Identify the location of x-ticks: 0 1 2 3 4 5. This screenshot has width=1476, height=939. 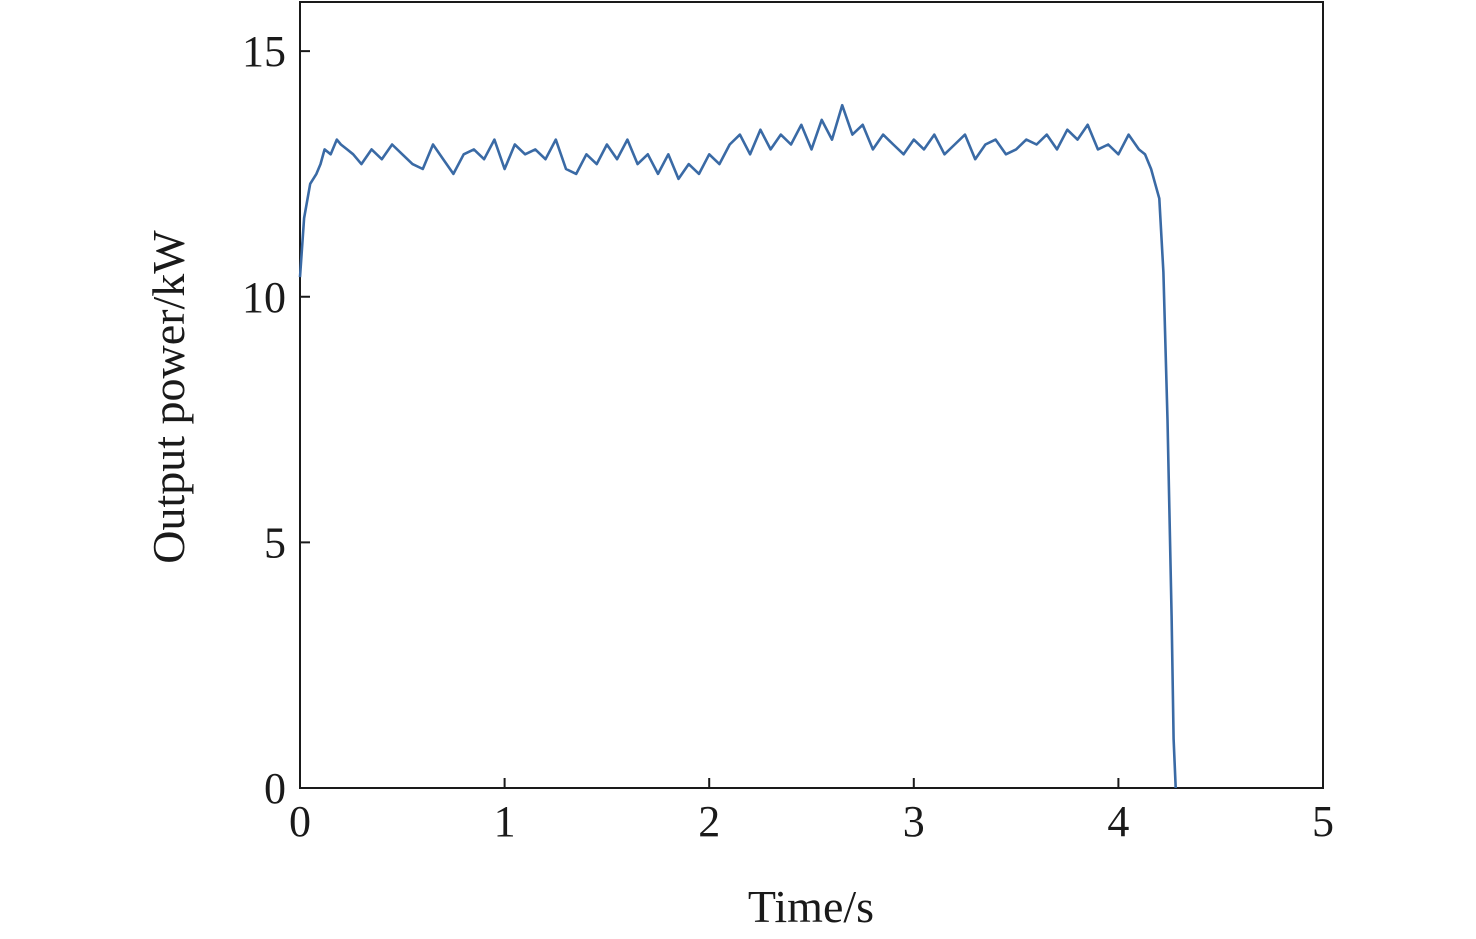
(811, 812).